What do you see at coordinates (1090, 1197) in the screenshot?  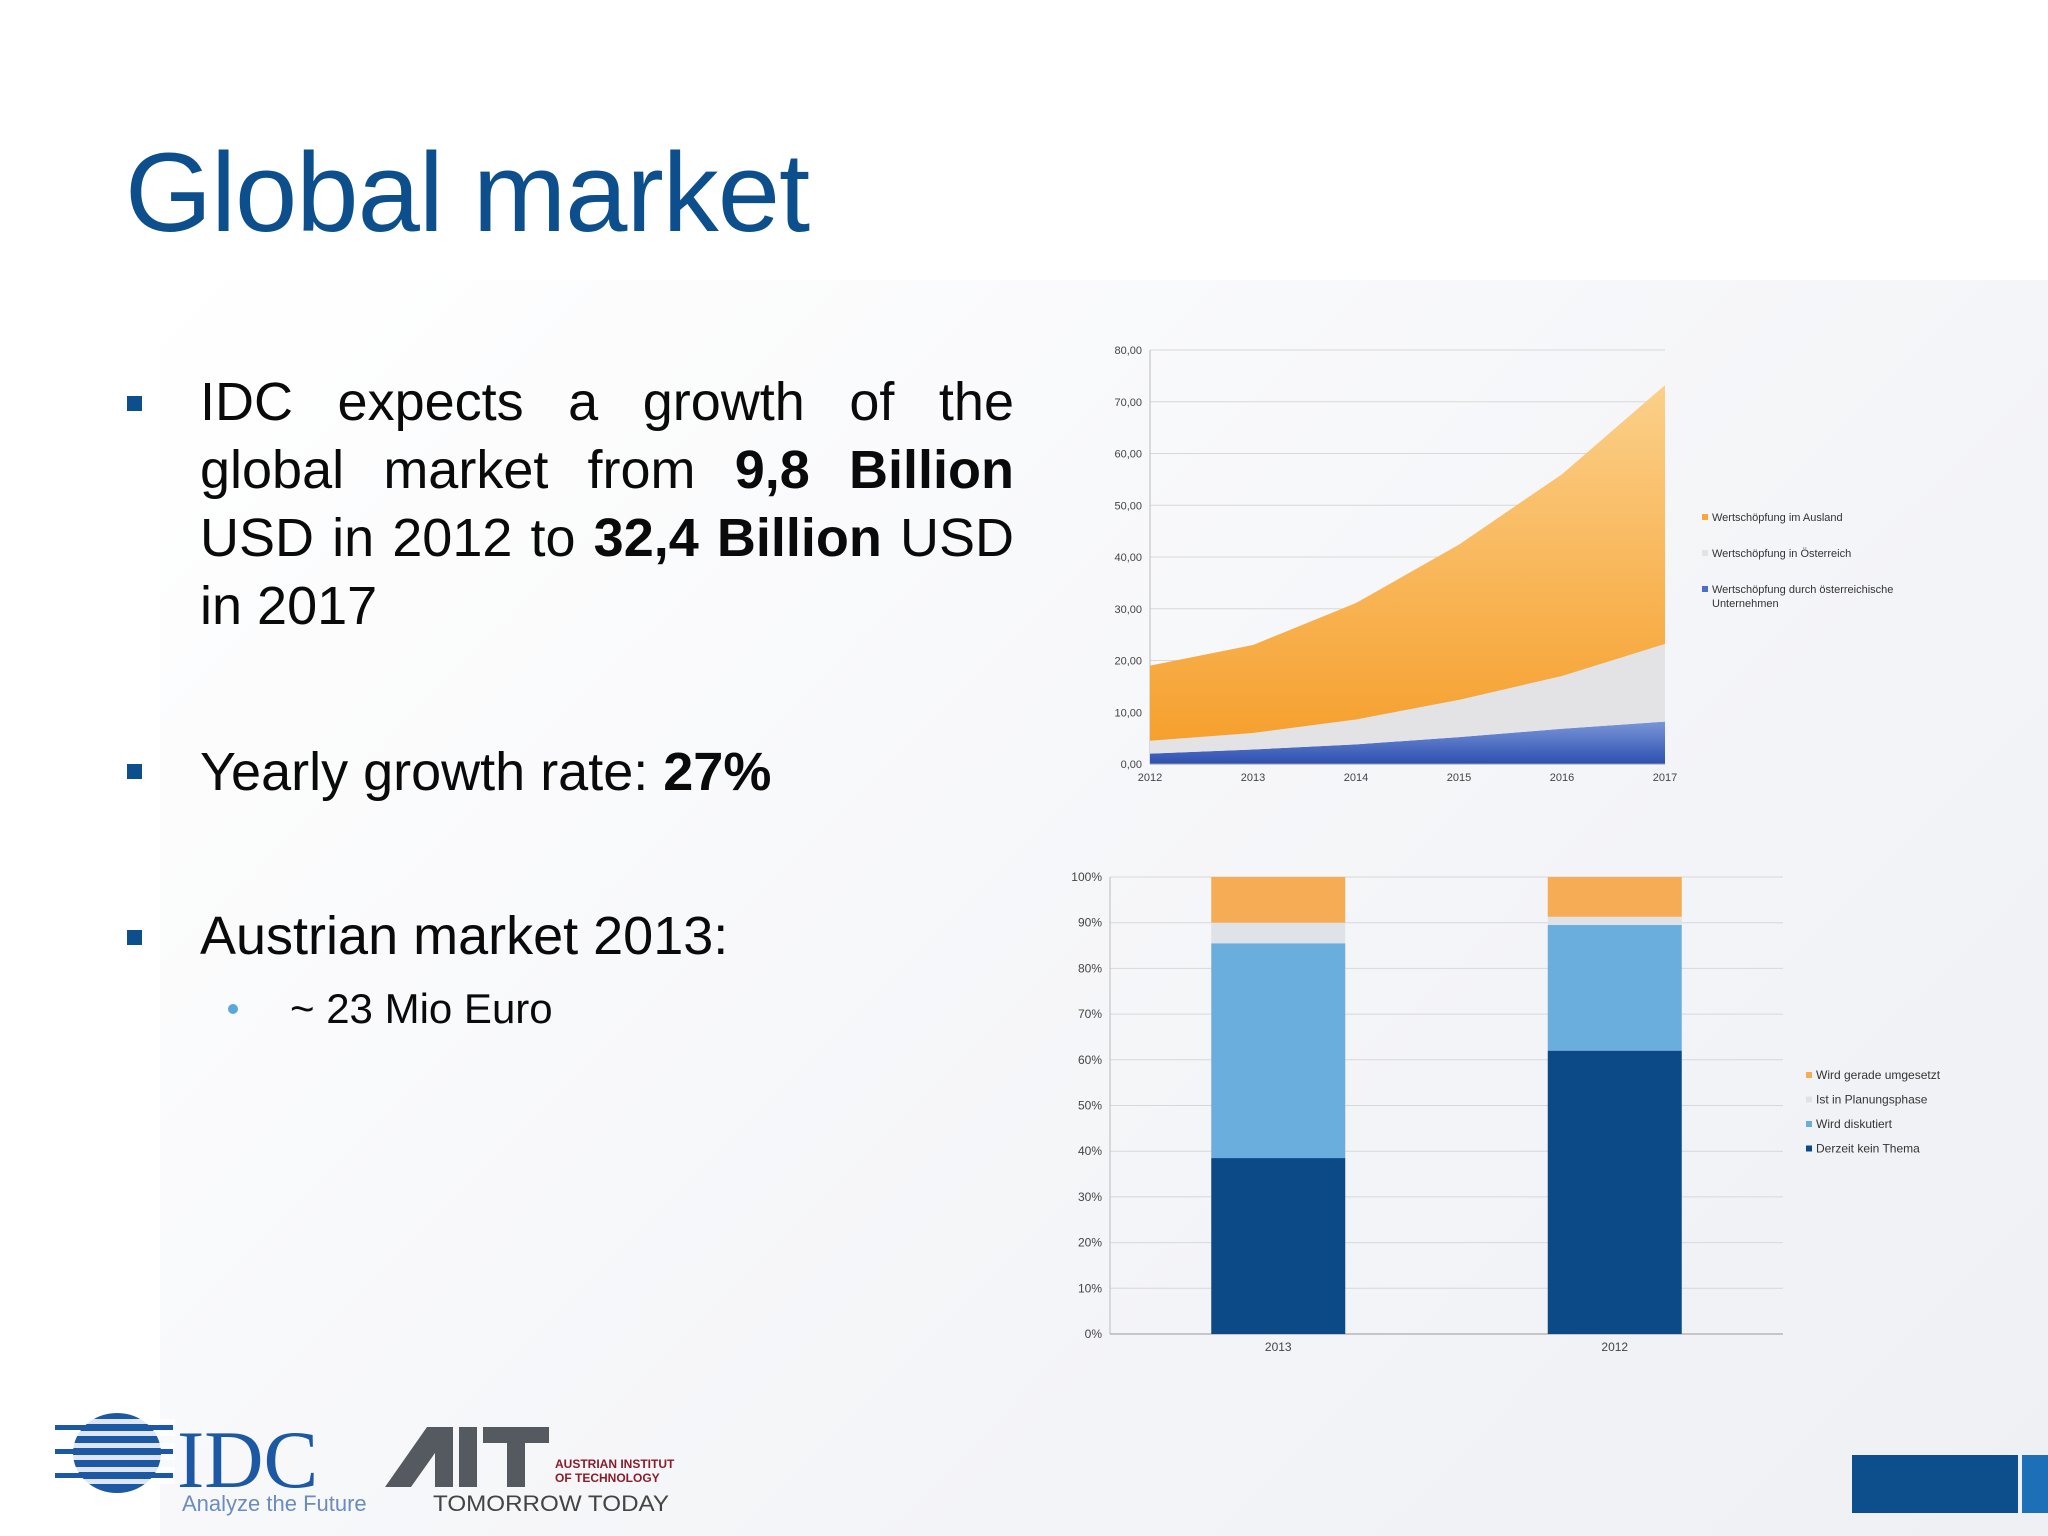 I see `y-tick-label: 30%` at bounding box center [1090, 1197].